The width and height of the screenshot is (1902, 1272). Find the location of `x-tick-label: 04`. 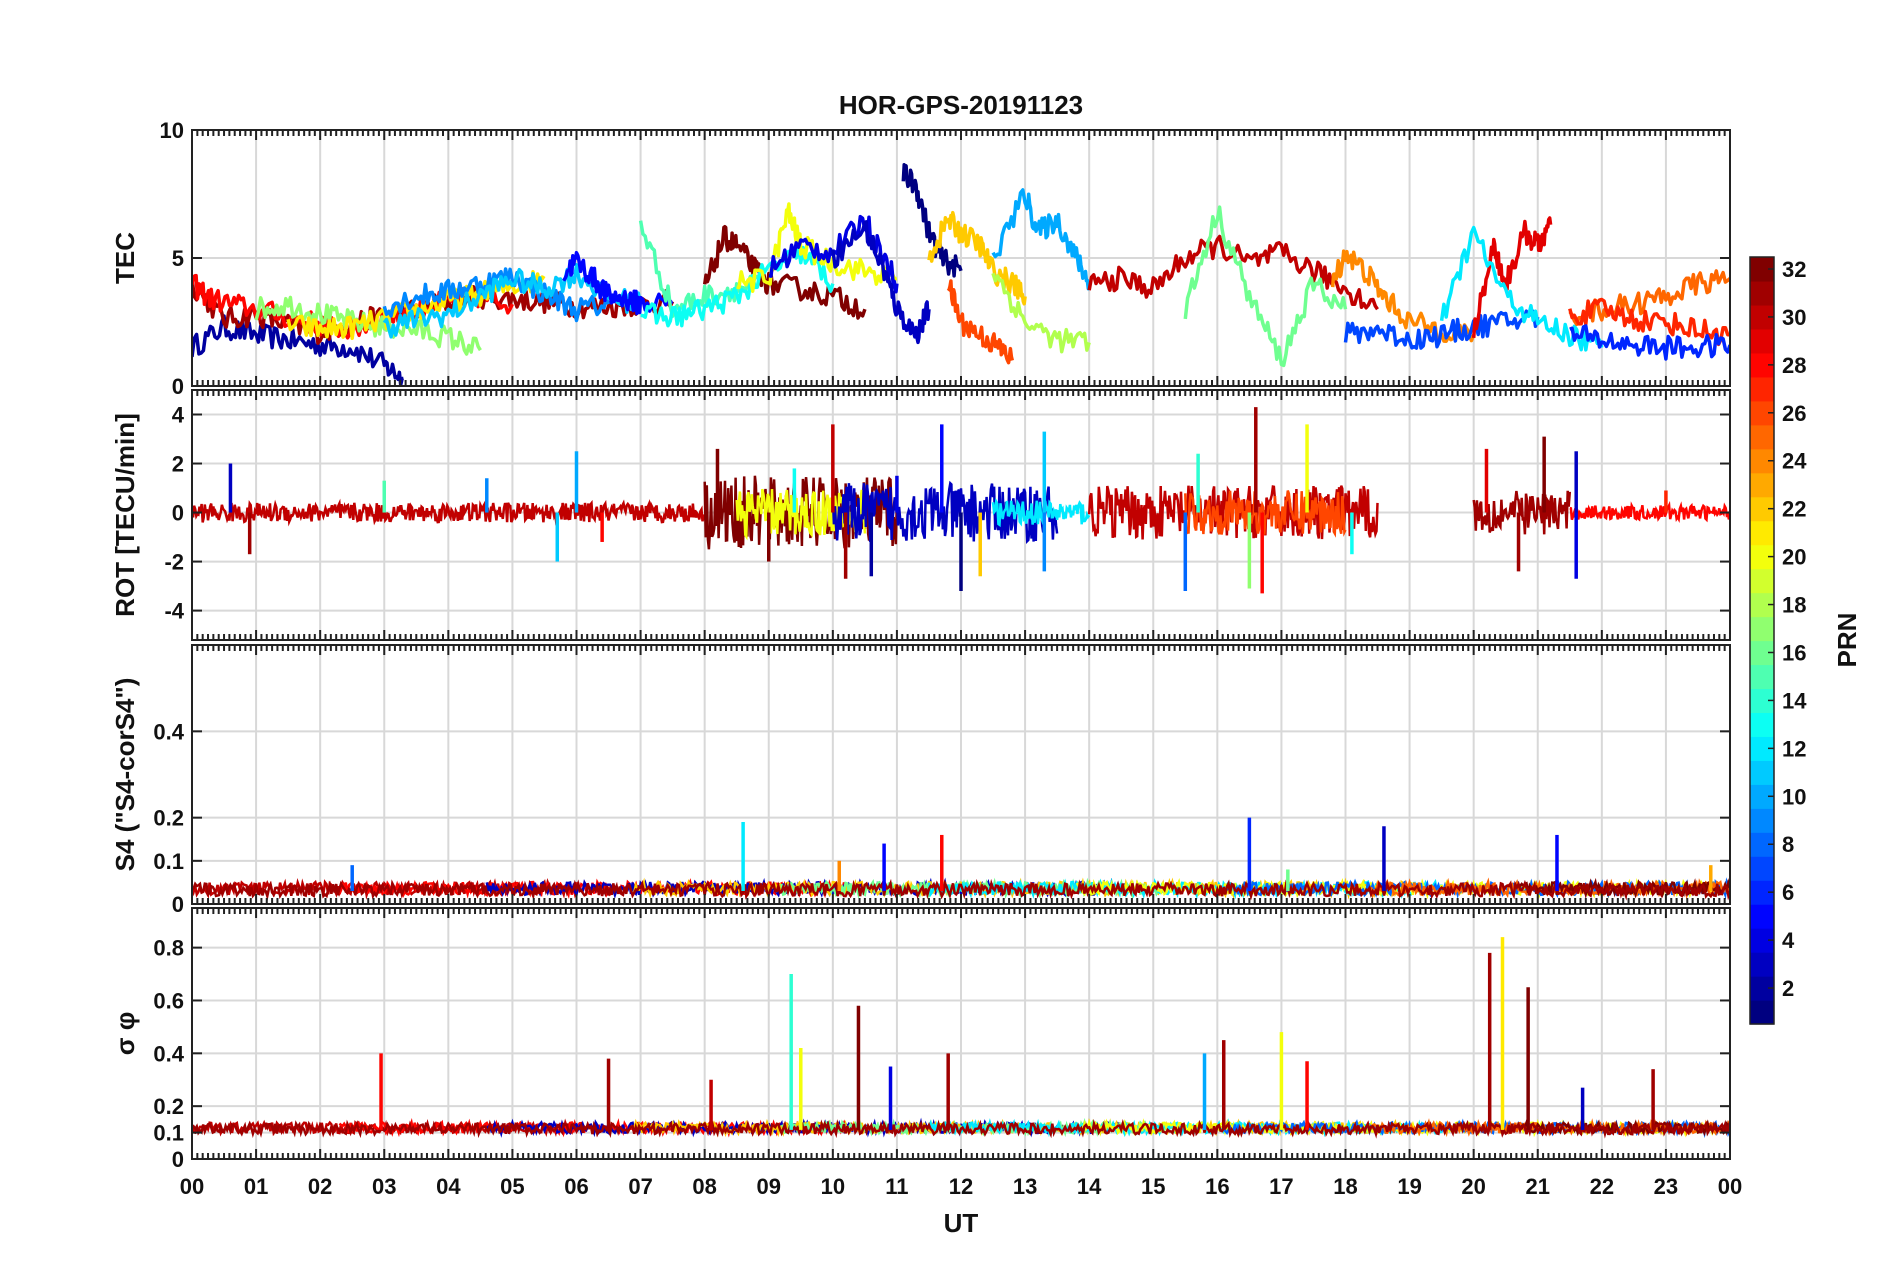

x-tick-label: 04 is located at coordinates (448, 1186).